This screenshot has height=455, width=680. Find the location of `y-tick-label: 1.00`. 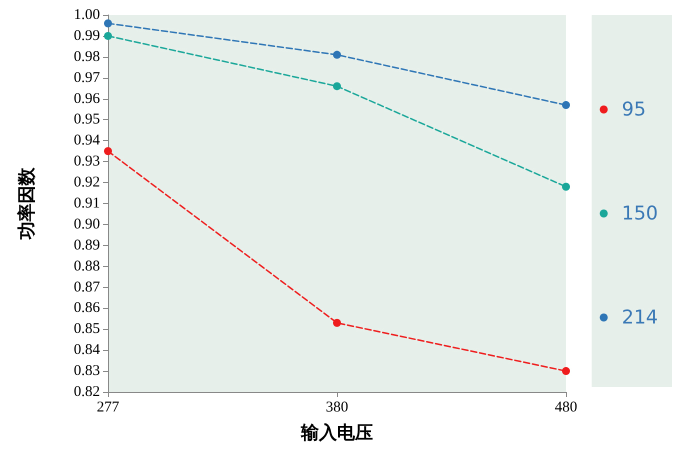

y-tick-label: 1.00 is located at coordinates (87, 15).